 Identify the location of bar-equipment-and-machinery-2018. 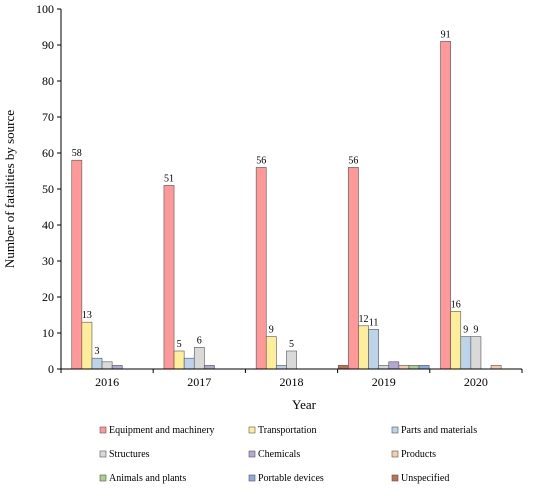
(261, 268).